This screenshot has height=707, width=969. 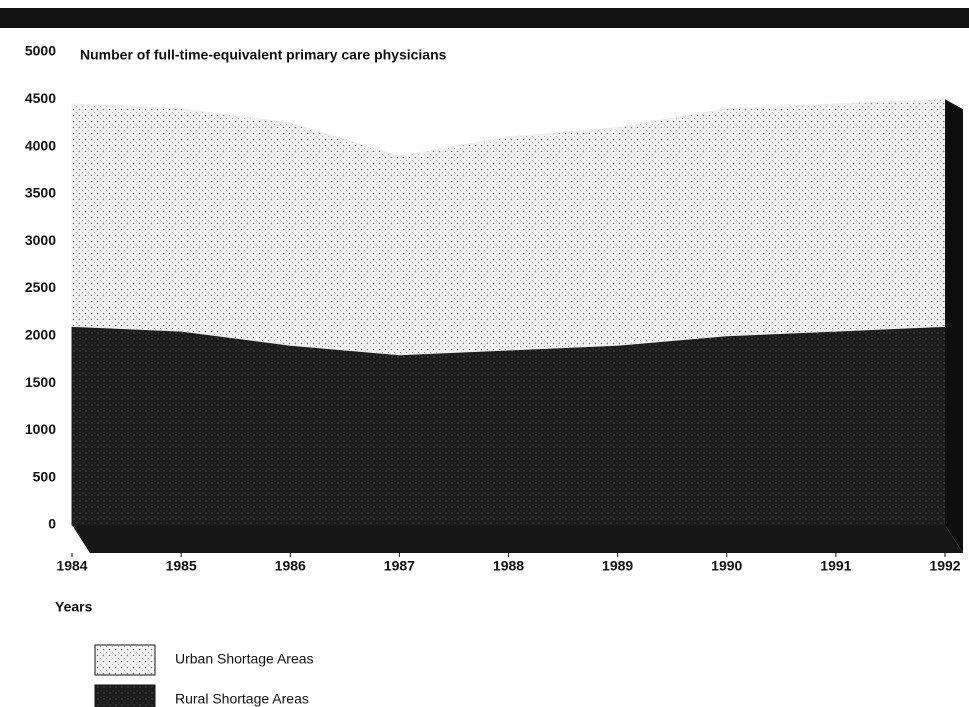 I want to click on side-edge, so click(x=954, y=326).